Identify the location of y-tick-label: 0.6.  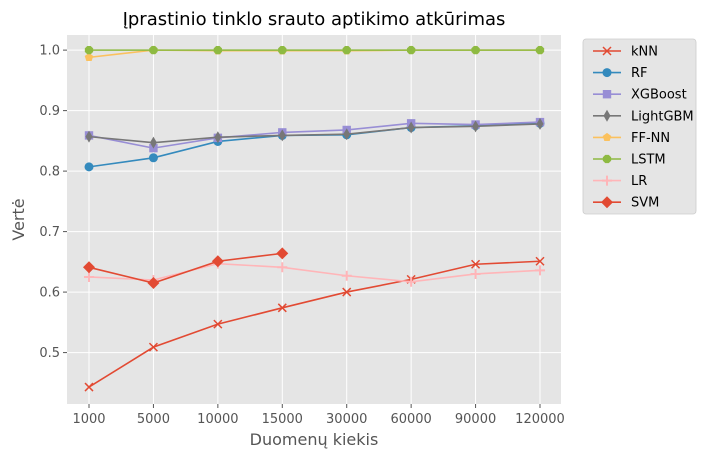
(49, 293).